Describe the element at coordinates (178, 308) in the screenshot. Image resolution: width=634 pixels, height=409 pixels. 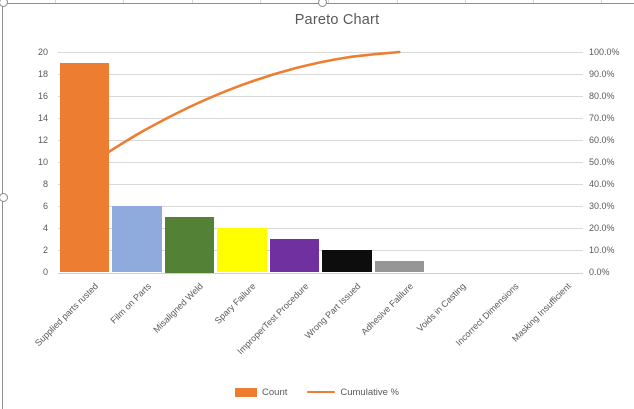
I see `category-label: Misaligned Weld` at that location.